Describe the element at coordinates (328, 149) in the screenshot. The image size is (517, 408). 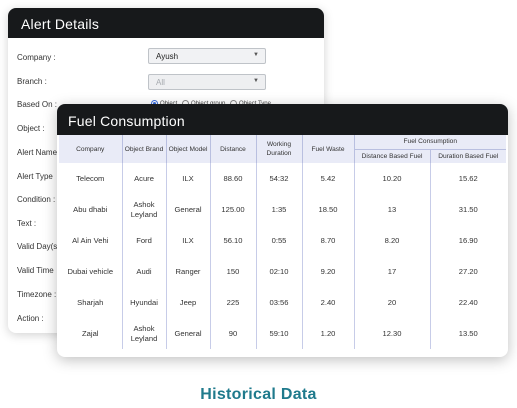
I see `col-header-fuel-waste: Fuel Waste` at that location.